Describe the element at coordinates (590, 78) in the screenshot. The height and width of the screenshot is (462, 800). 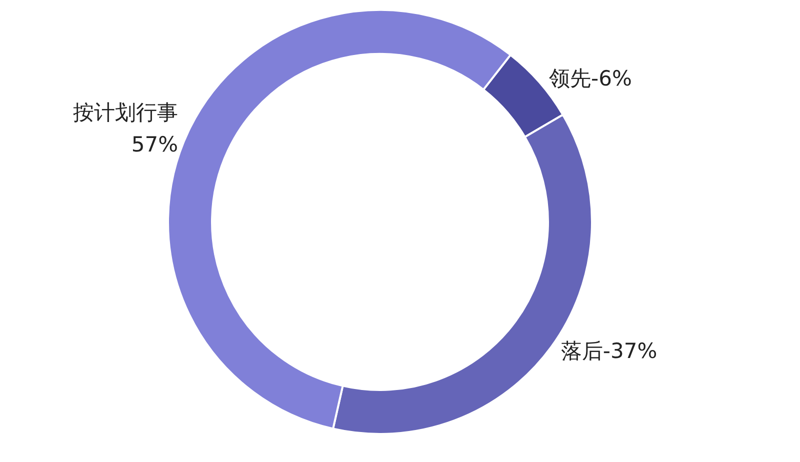
I see `slice-label: 领先-6%` at that location.